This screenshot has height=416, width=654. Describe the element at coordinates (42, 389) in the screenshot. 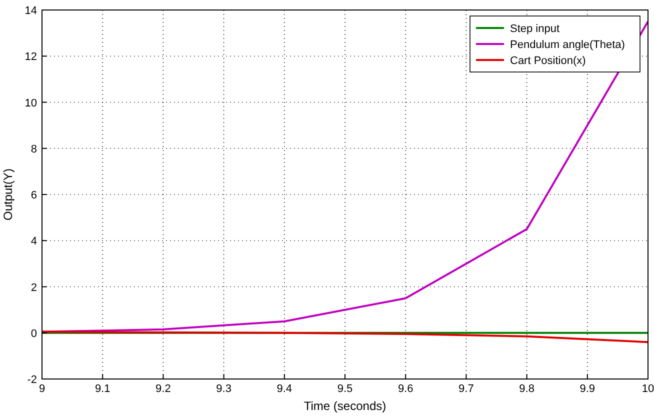

I see `x-tick-label: 9` at that location.